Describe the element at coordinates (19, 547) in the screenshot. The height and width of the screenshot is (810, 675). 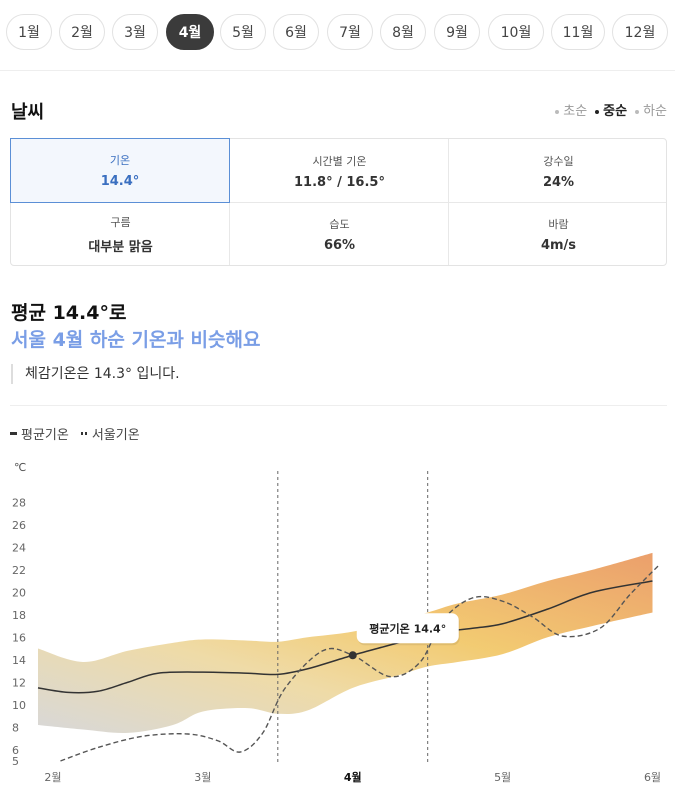
I see `y-tick-label: 24` at that location.